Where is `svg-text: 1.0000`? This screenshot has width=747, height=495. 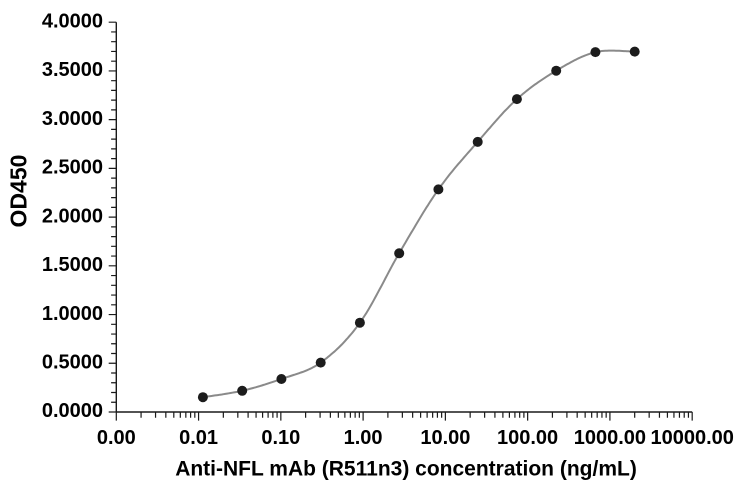
svg-text: 1.0000 is located at coordinates (72, 314).